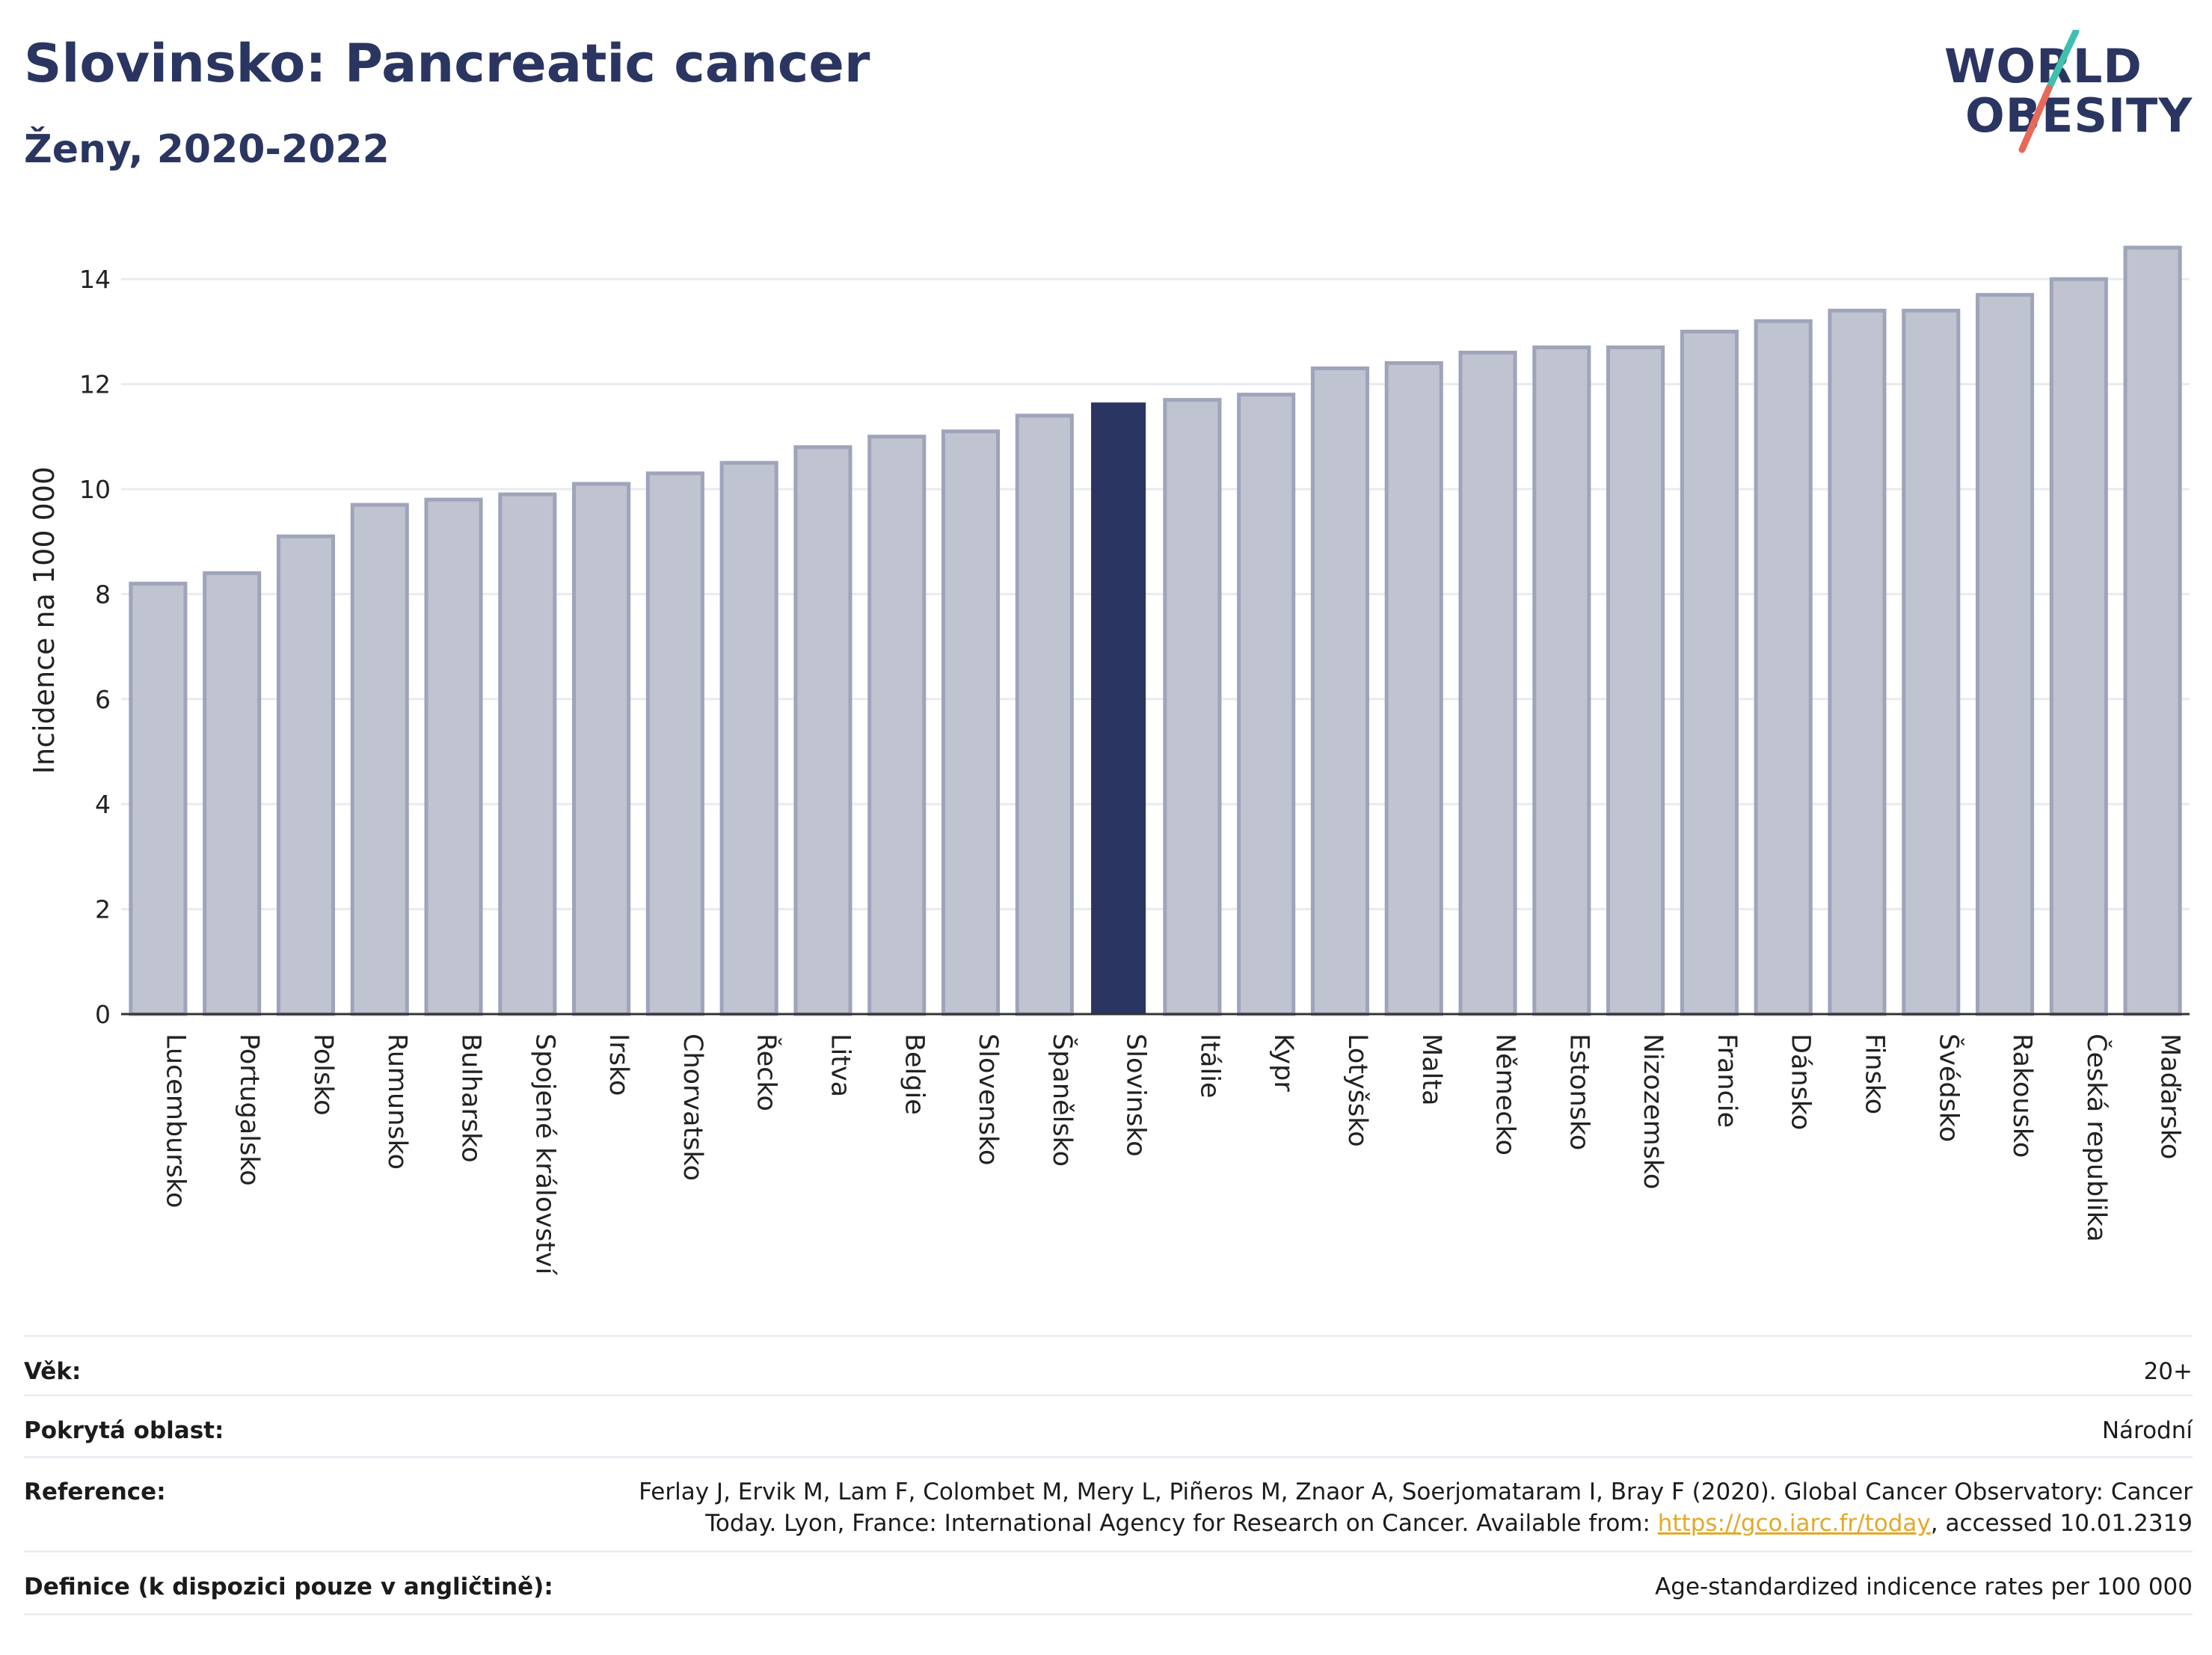 The image size is (2212, 1655). I want to click on y-tick-label: 14, so click(95, 279).